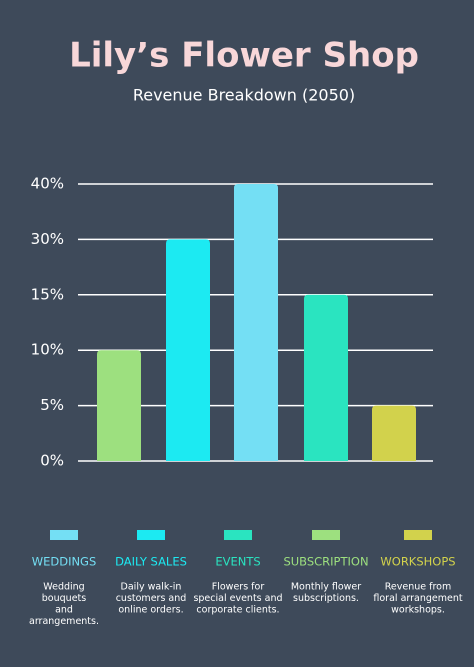 The height and width of the screenshot is (667, 474). What do you see at coordinates (47, 294) in the screenshot?
I see `y-tick-label: 15%` at bounding box center [47, 294].